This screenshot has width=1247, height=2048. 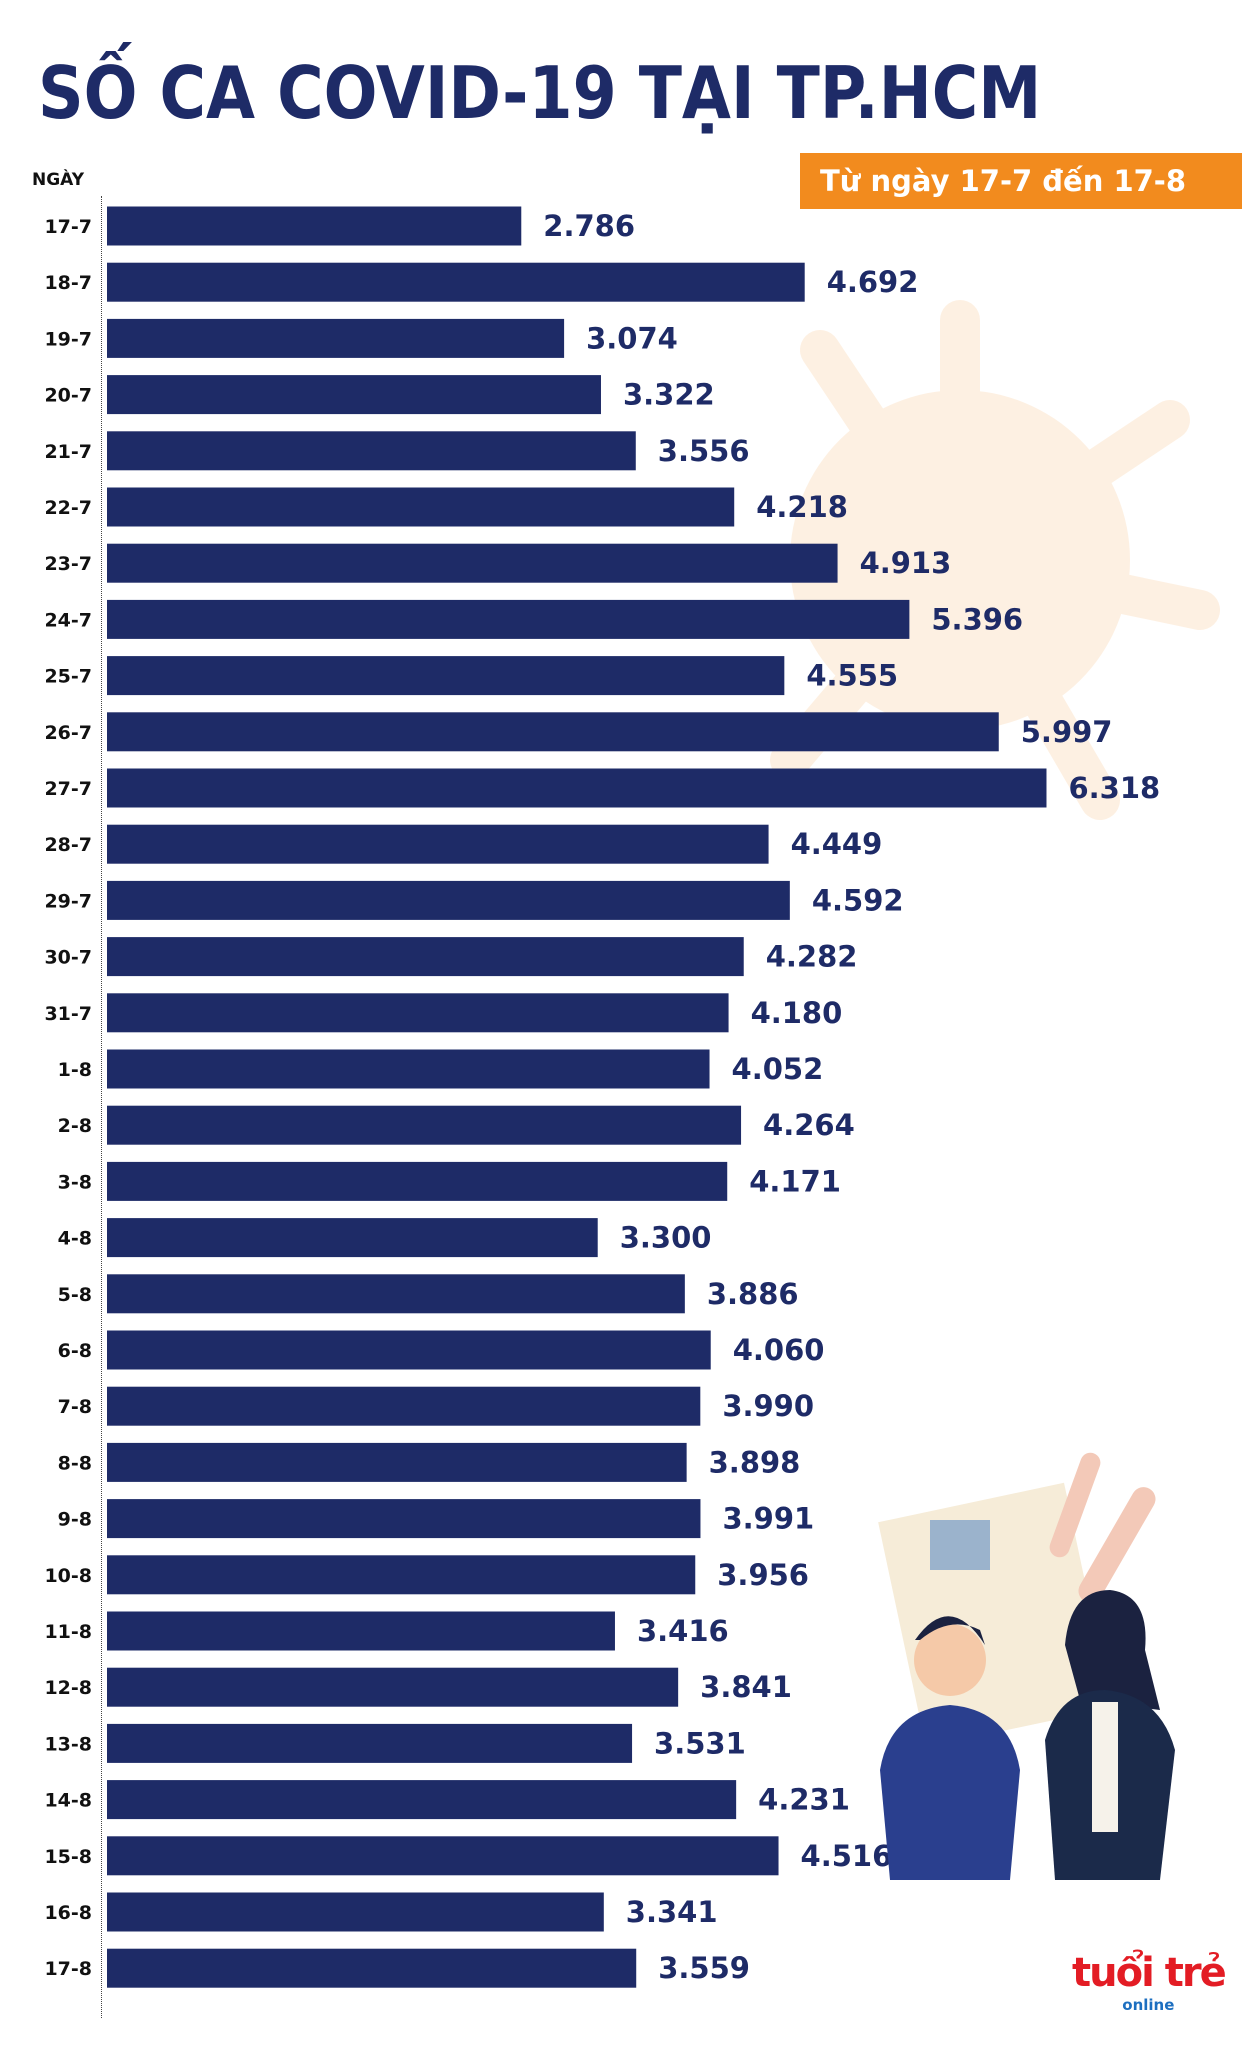 I want to click on virus-background-icon, so click(x=995, y=560).